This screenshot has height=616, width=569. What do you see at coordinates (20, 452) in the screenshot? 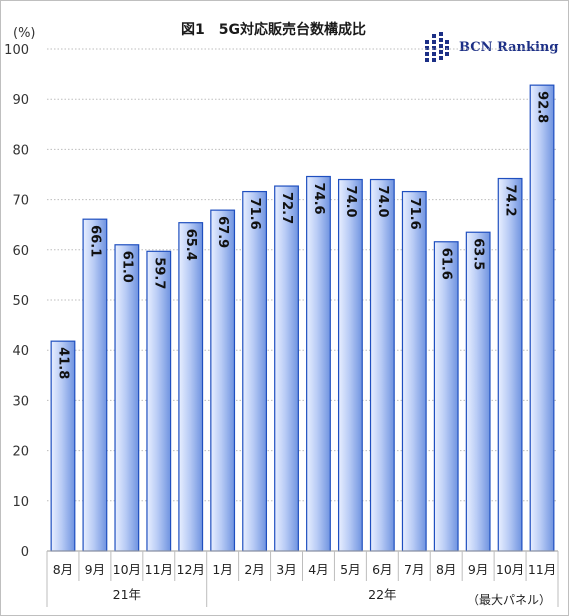
I see `y-tick-label: 20` at bounding box center [20, 452].